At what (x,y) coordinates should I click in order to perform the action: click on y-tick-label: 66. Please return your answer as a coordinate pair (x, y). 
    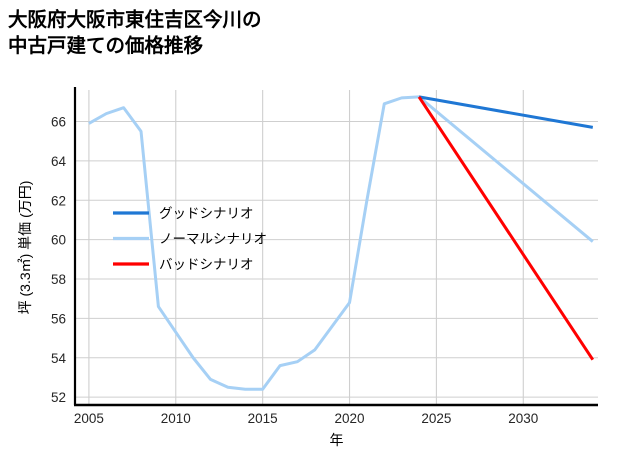
    Looking at the image, I should click on (58, 122).